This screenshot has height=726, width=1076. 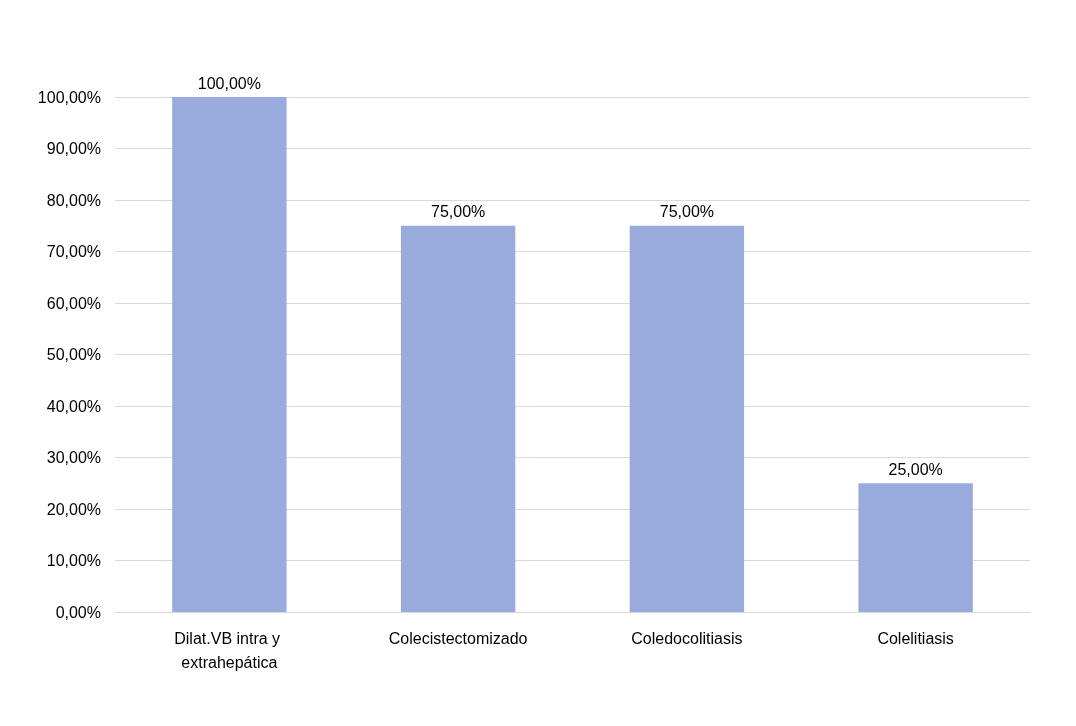 What do you see at coordinates (687, 638) in the screenshot?
I see `x-tick-label: Coledocolitiasis` at bounding box center [687, 638].